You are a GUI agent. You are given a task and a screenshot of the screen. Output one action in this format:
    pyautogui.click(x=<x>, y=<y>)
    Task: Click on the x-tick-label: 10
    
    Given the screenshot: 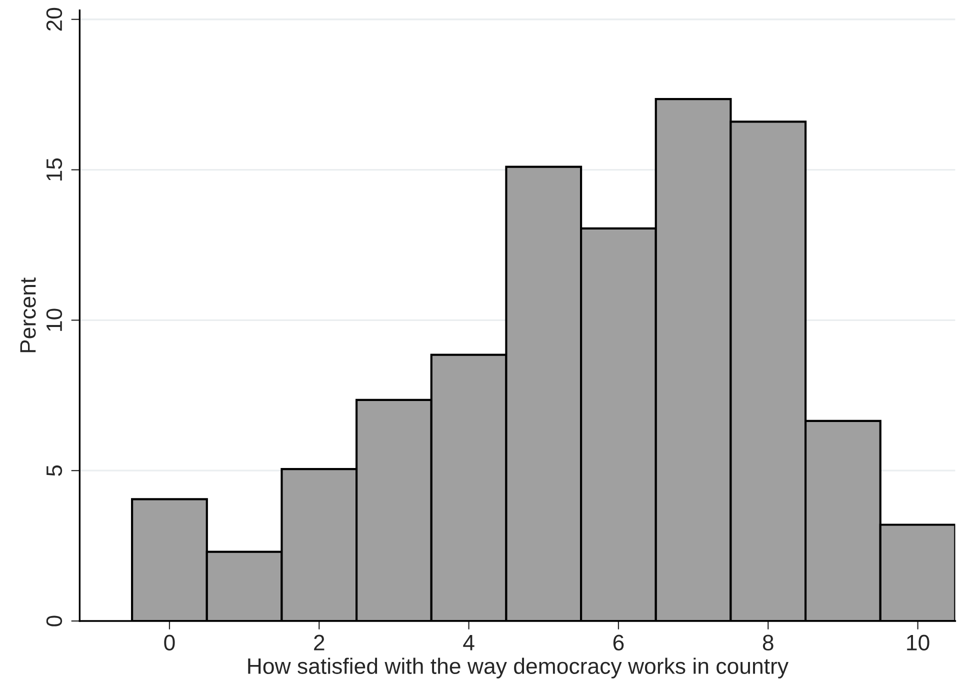 What is the action you would take?
    pyautogui.click(x=918, y=642)
    